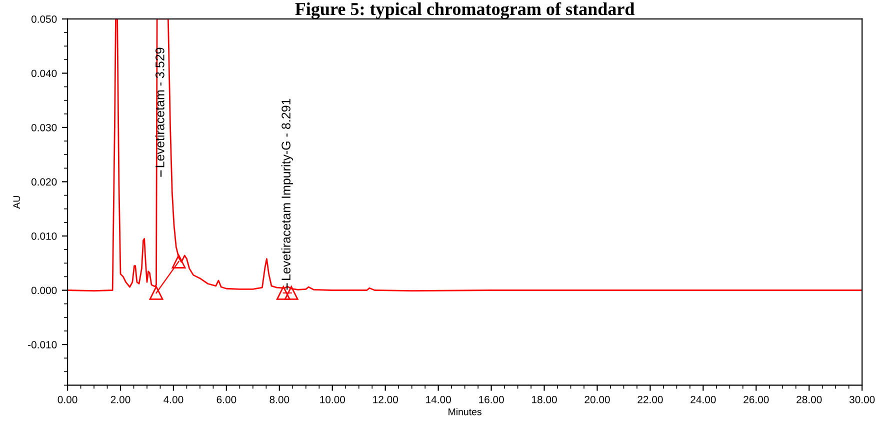  Describe the element at coordinates (862, 400) in the screenshot. I see `x-tick-label: 30.00` at that location.